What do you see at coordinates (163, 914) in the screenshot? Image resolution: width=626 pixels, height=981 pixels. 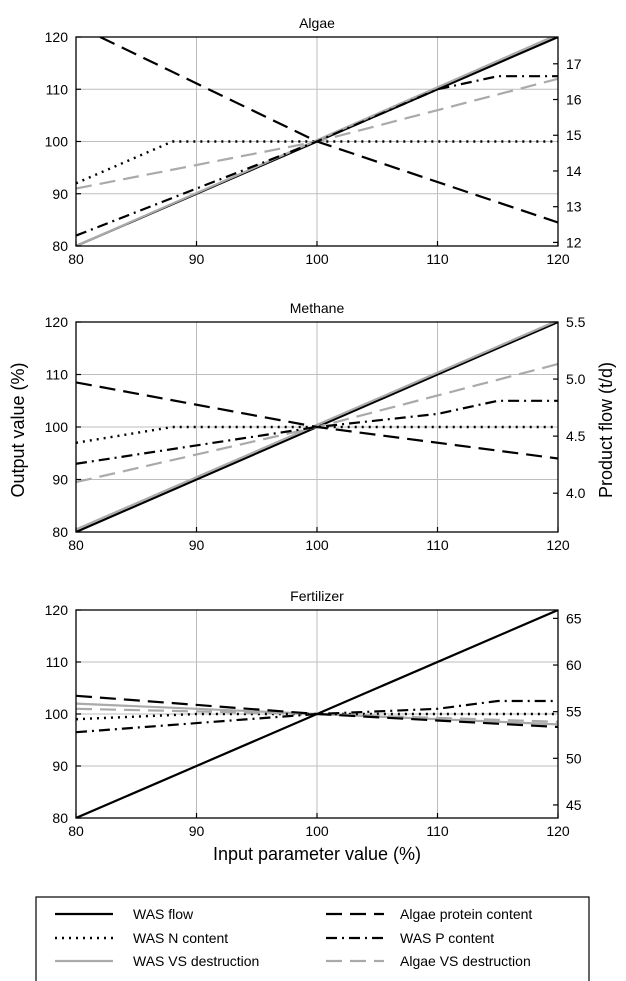 I see `legend-label-was_flow: WAS flow` at bounding box center [163, 914].